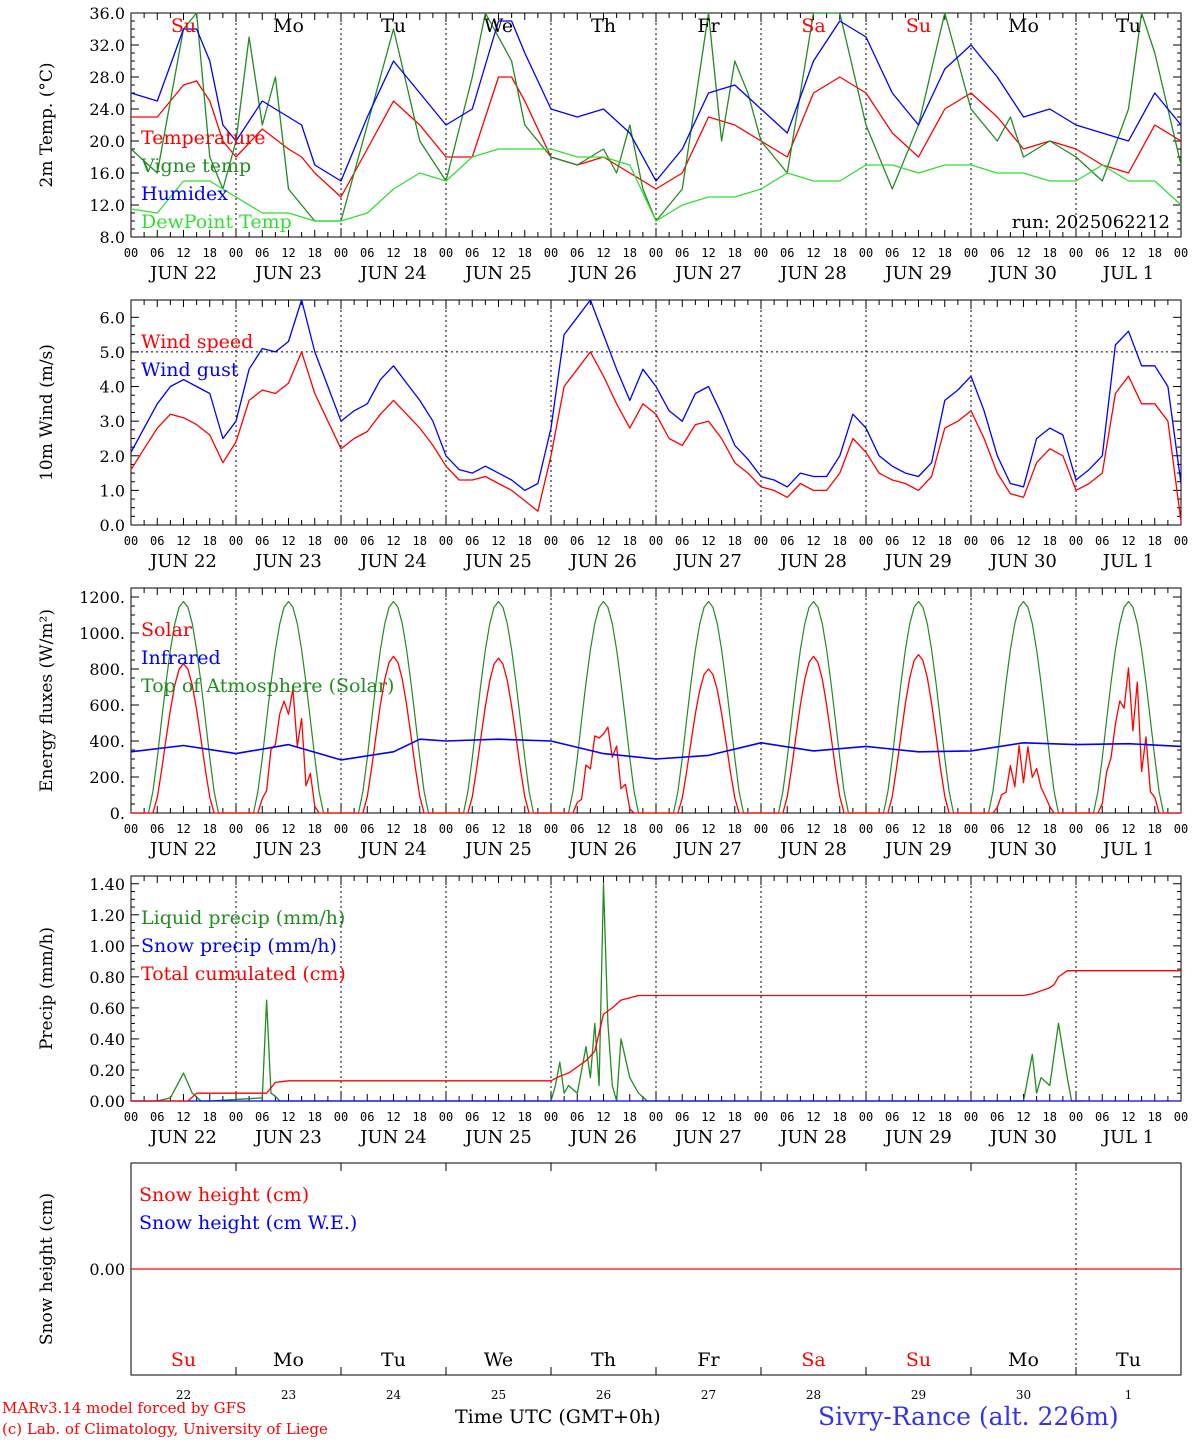  Describe the element at coordinates (107, 777) in the screenshot. I see `y-tick-label: 200.` at that location.